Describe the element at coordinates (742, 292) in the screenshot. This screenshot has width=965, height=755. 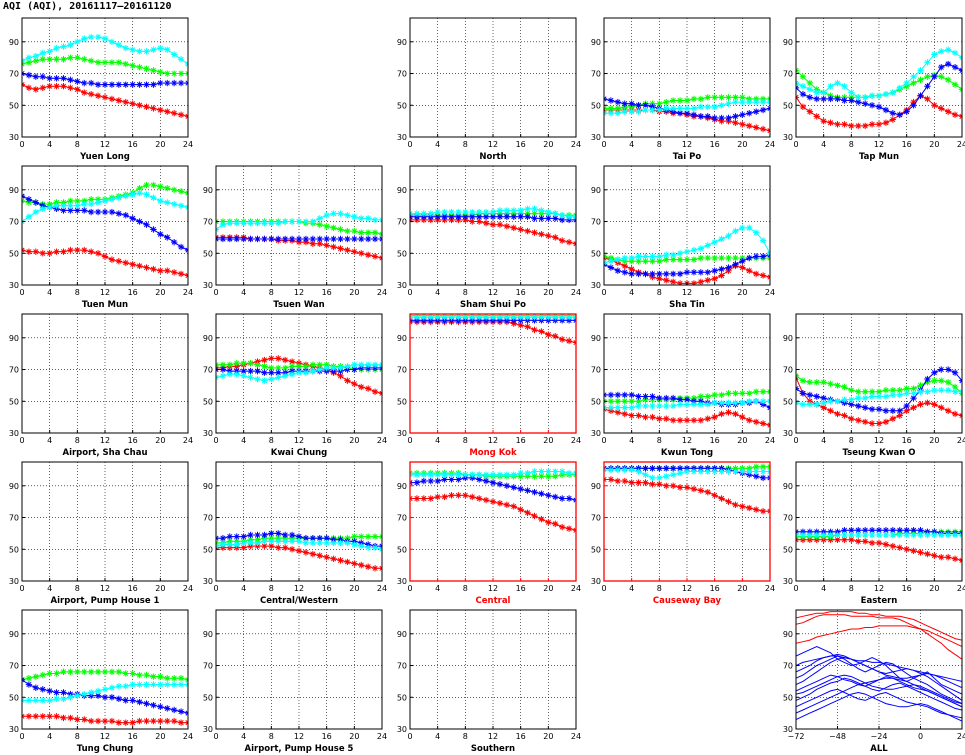
I see `panel-sha-tin-xtick-label: 20` at that location.